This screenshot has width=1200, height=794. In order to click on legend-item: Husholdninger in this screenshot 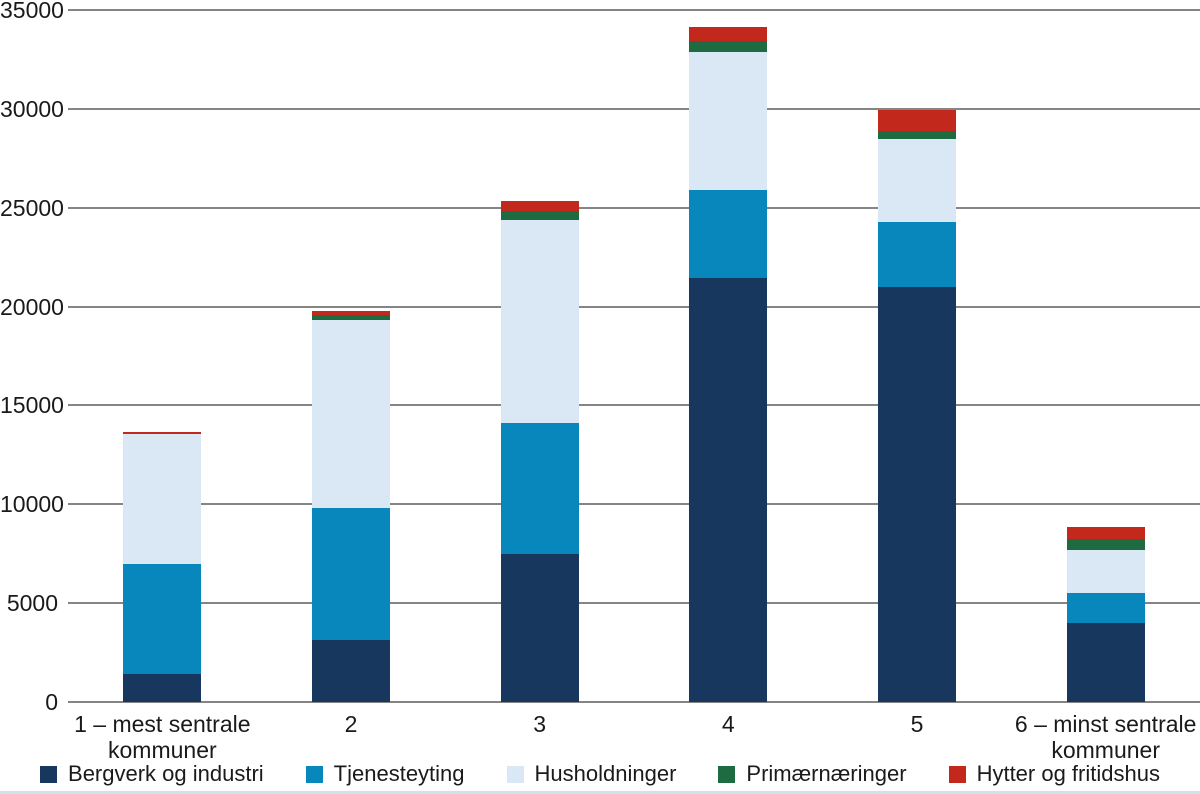, I will do `click(591, 773)`.